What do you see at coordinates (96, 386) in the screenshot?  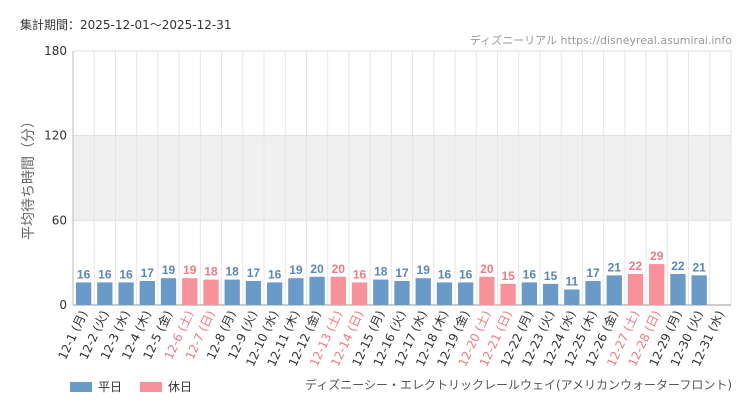 I see `legend-item-weekday: 平日` at bounding box center [96, 386].